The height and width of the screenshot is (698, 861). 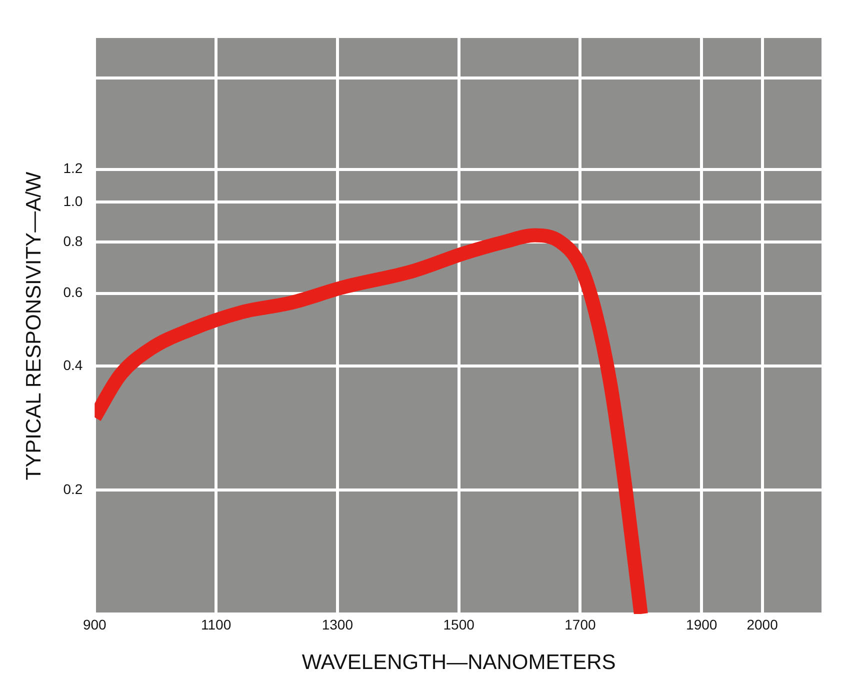 What do you see at coordinates (73, 200) in the screenshot?
I see `text: 1.0` at bounding box center [73, 200].